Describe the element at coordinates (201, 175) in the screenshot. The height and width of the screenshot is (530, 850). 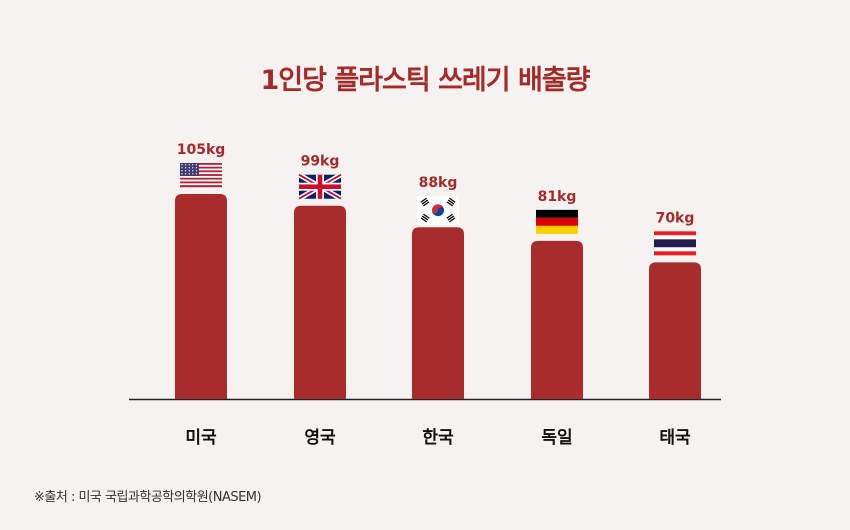
I see `us-flag-icon` at that location.